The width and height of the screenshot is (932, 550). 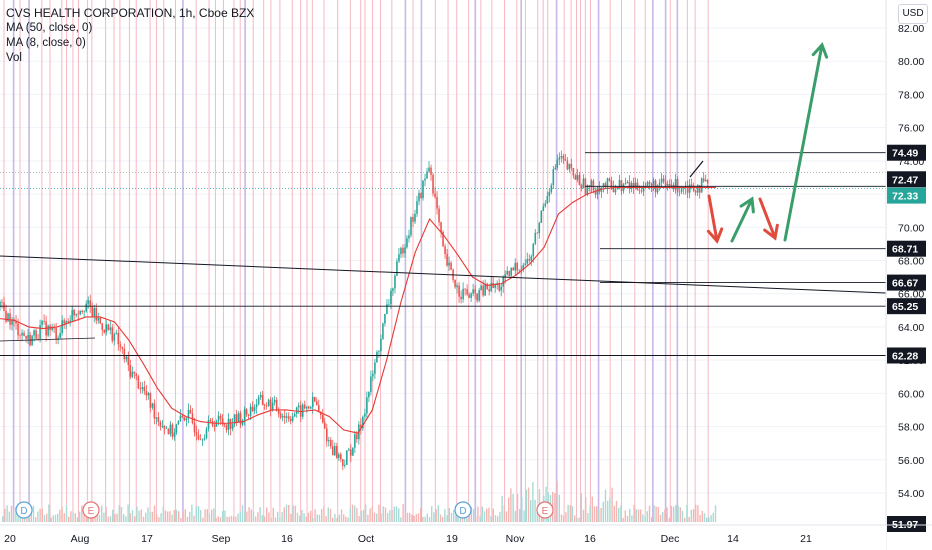 What do you see at coordinates (48, 339) in the screenshot?
I see `trendline-left` at bounding box center [48, 339].